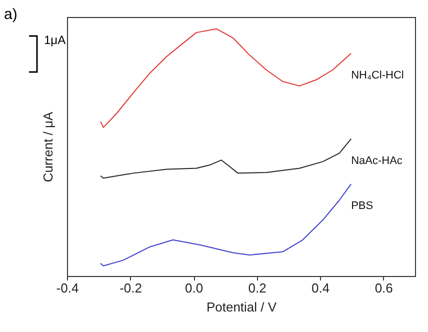 Image resolution: width=428 pixels, height=332 pixels. Describe the element at coordinates (48, 147) in the screenshot. I see `y-axis-title: Current / μA` at that location.